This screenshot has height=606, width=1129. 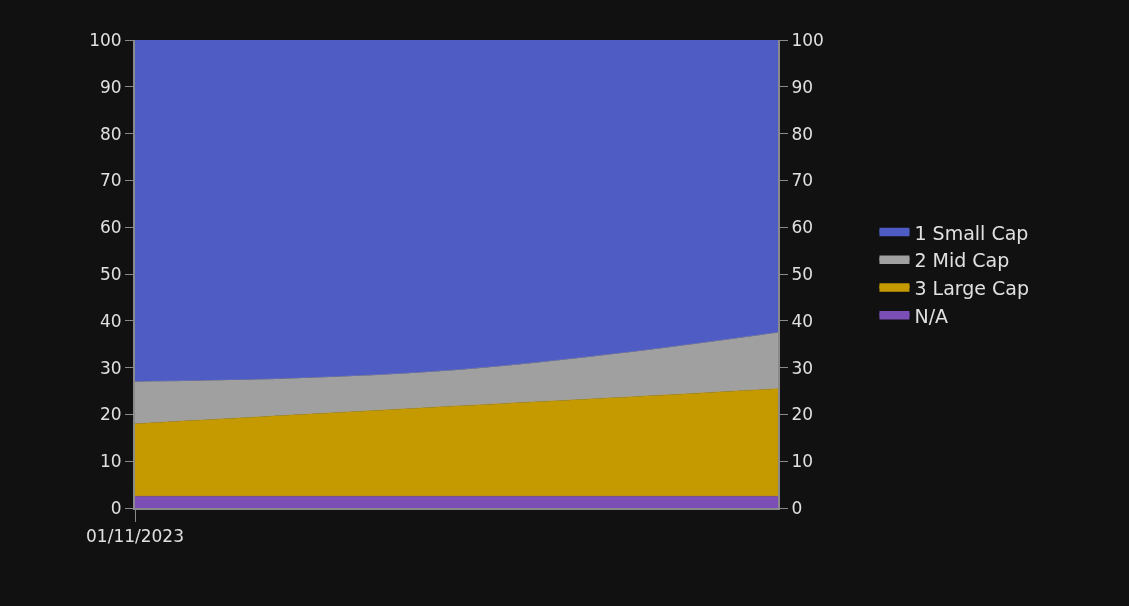 What do you see at coordinates (802, 227) in the screenshot?
I see `y2-tick-label: 60` at bounding box center [802, 227].